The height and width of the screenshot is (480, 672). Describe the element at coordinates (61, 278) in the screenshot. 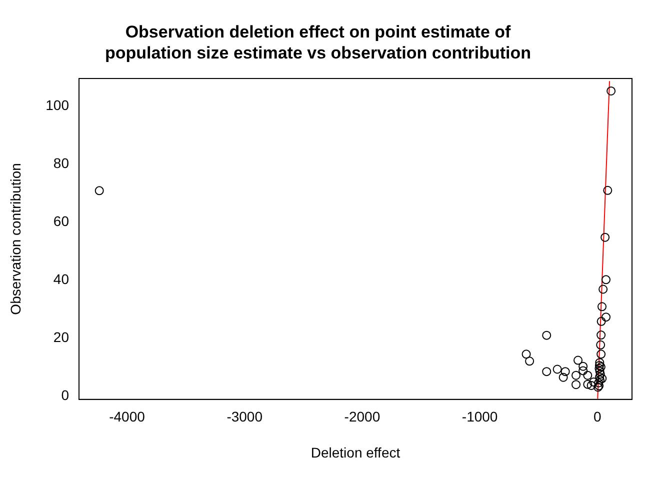

I see `y-tick-label: 40` at that location.